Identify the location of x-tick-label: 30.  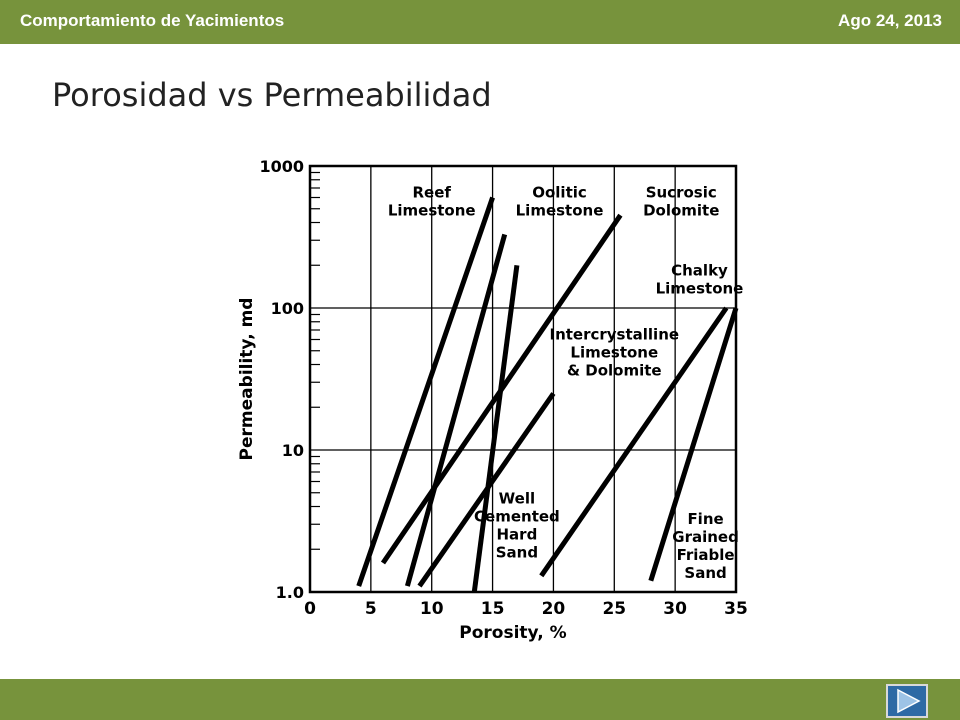
(675, 609).